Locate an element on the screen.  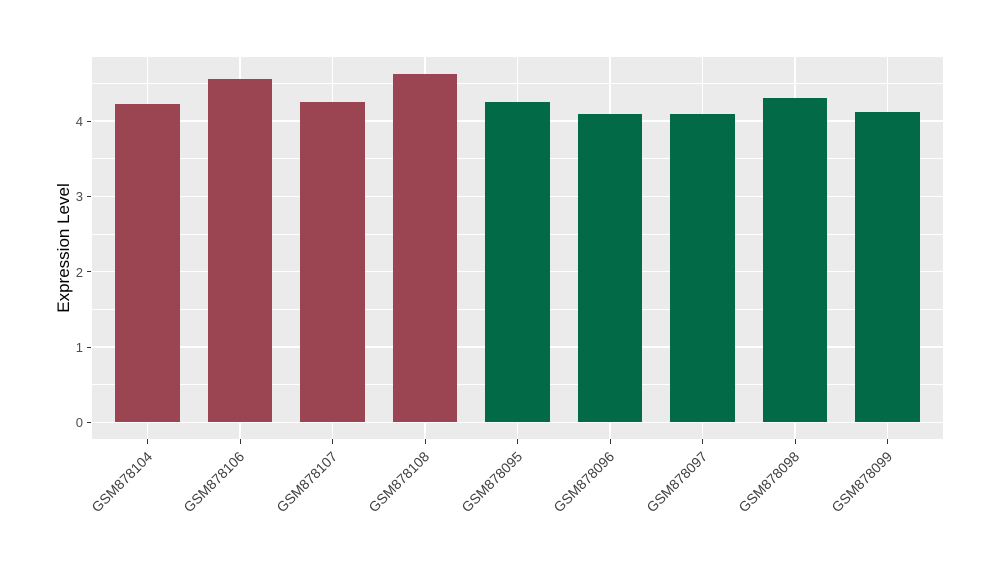
x-tick-label-text: GSM878106 is located at coordinates (214, 482).